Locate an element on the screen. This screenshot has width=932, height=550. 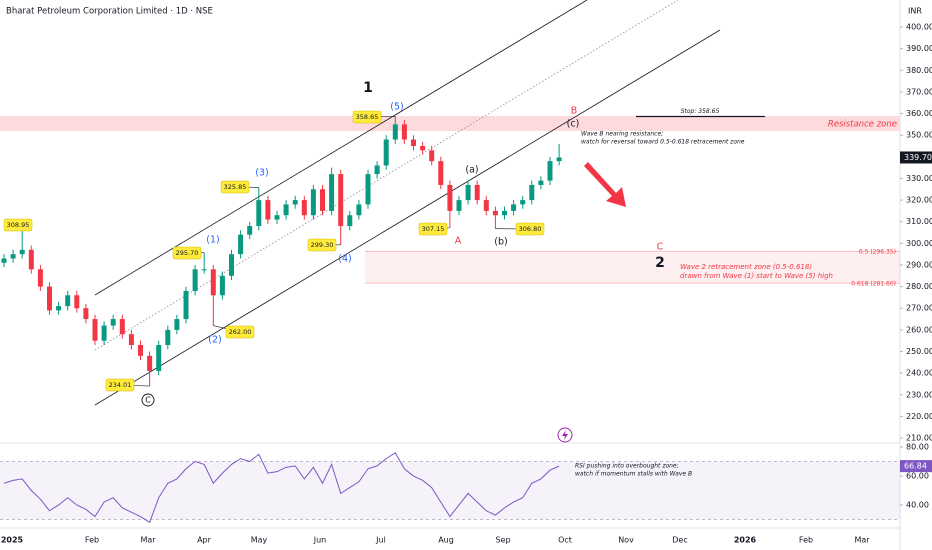
x-tick-label: May is located at coordinates (259, 540).